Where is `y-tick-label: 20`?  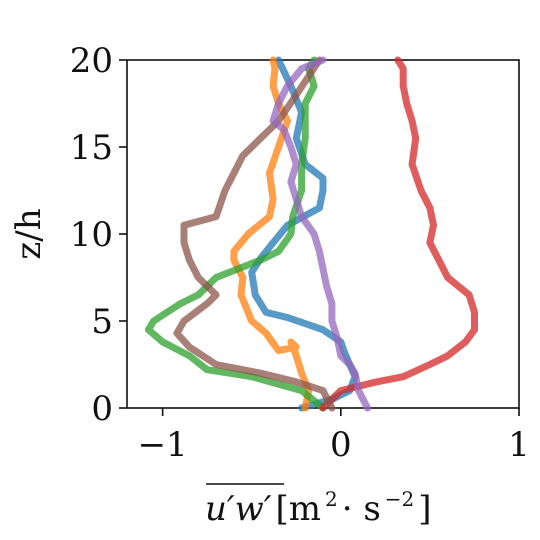 y-tick-label: 20 is located at coordinates (91, 61).